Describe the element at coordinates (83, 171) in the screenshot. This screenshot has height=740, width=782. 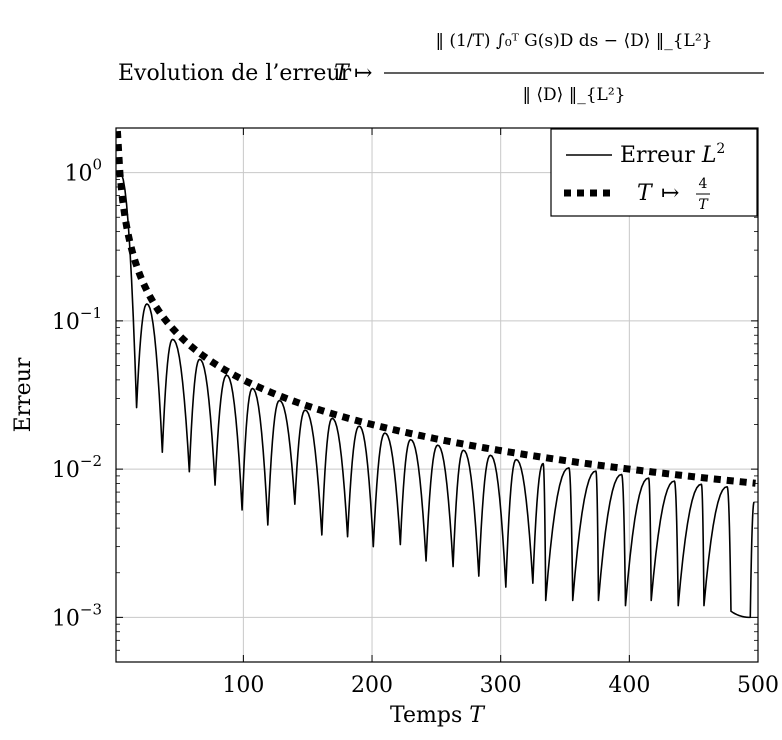
I see `y-tick-label: 10⁰` at that location.